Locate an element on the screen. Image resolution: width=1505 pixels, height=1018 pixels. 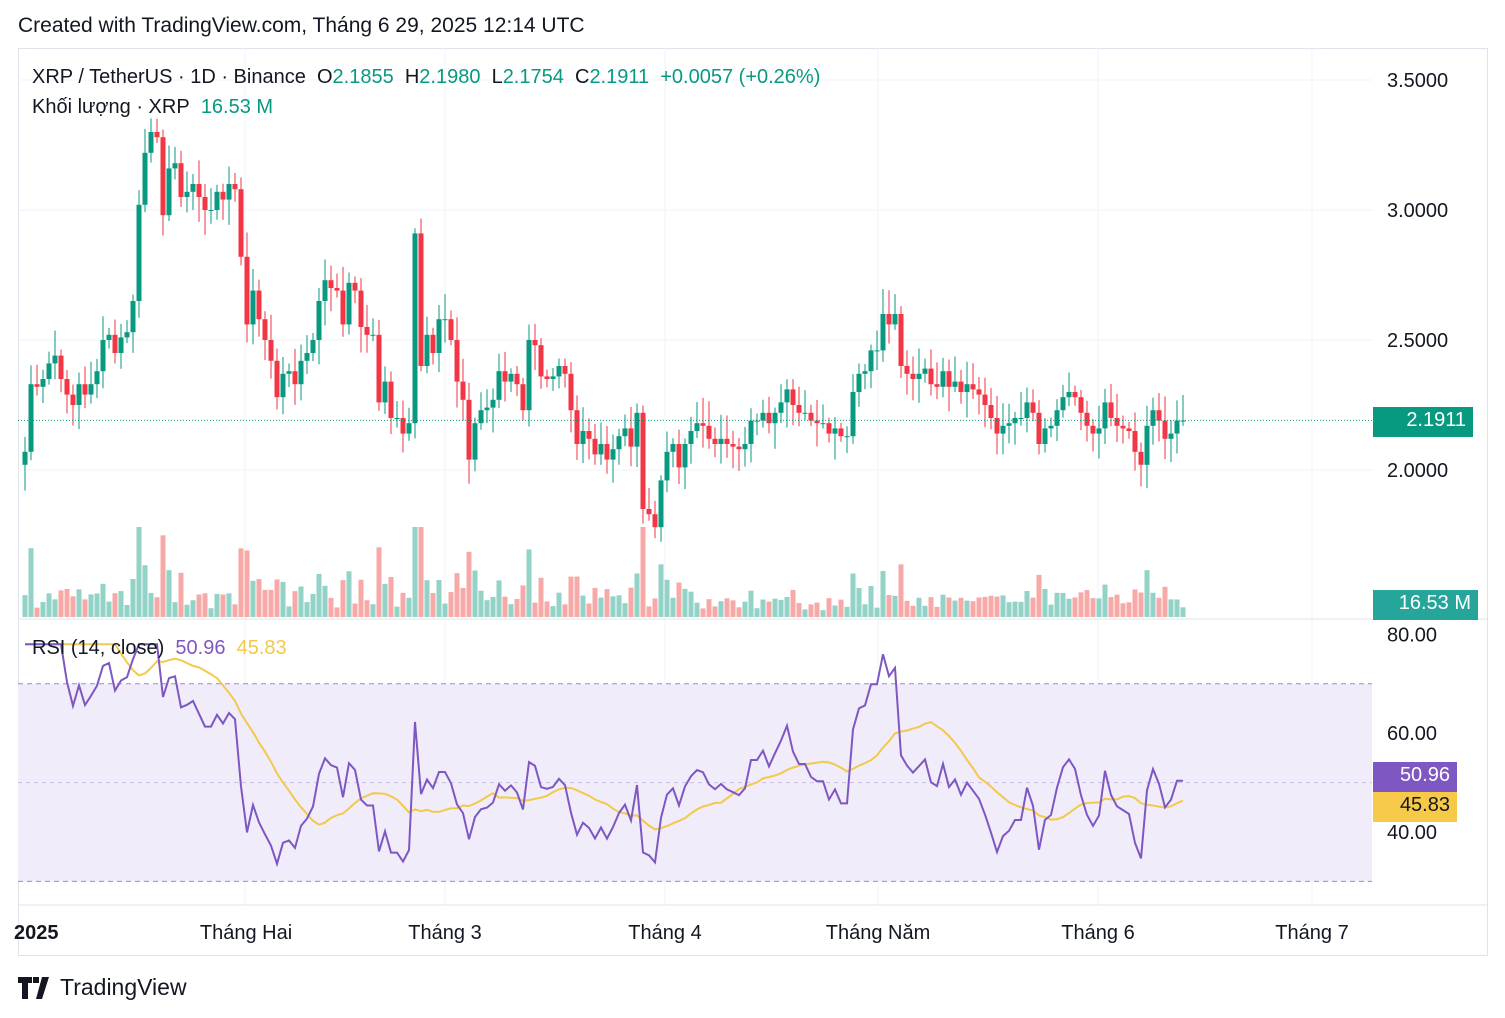
rsi-tag: 50.96 is located at coordinates (1415, 777).